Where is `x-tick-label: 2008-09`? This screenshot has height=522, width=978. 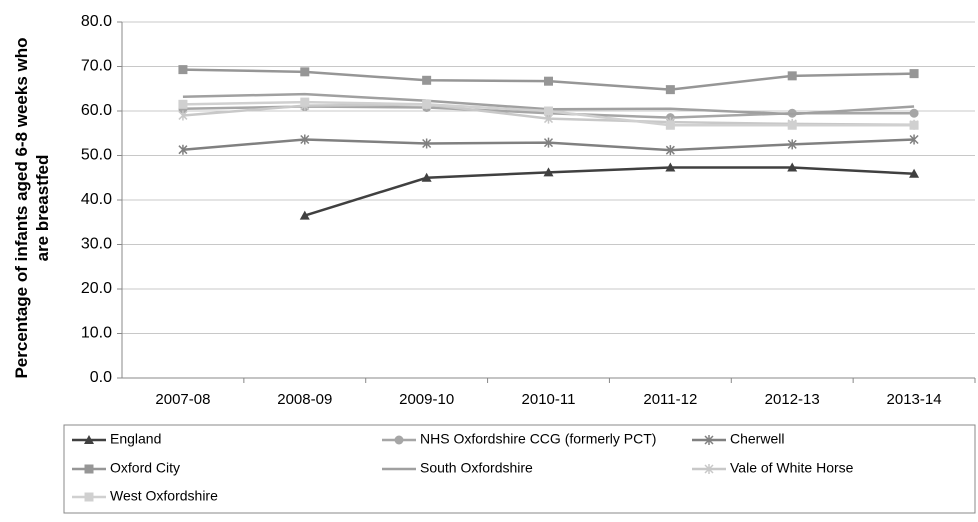 x-tick-label: 2008-09 is located at coordinates (304, 399).